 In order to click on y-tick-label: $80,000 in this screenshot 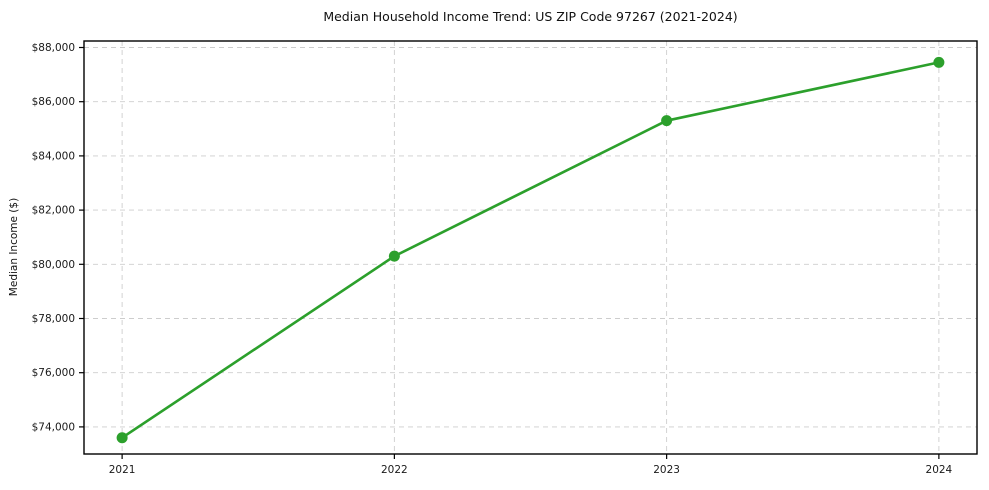, I will do `click(53, 265)`.